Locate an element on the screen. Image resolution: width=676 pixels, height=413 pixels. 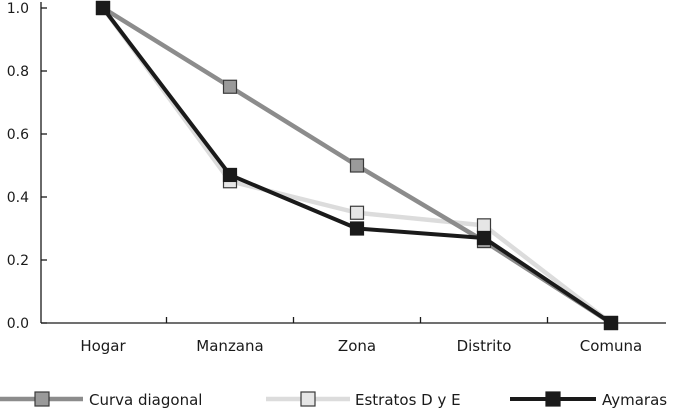
y-tick-label: 1.0 is located at coordinates (18, 9).